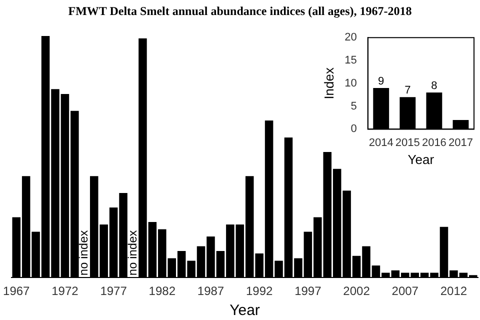 Image resolution: width=480 pixels, height=320 pixels. What do you see at coordinates (381, 142) in the screenshot?
I see `x-tick-label: 2014` at bounding box center [381, 142].